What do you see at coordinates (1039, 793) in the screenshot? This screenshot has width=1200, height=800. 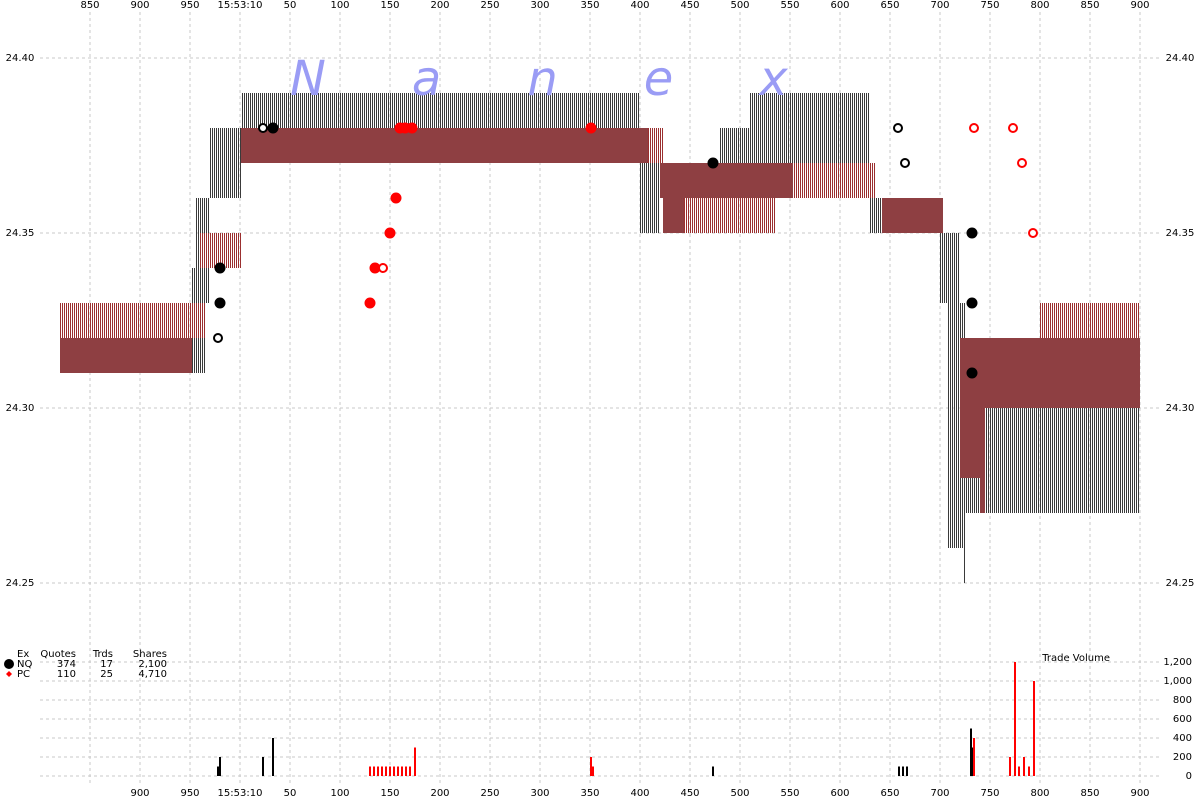 I see `x-tick-label-bottom: 800` at bounding box center [1039, 793].